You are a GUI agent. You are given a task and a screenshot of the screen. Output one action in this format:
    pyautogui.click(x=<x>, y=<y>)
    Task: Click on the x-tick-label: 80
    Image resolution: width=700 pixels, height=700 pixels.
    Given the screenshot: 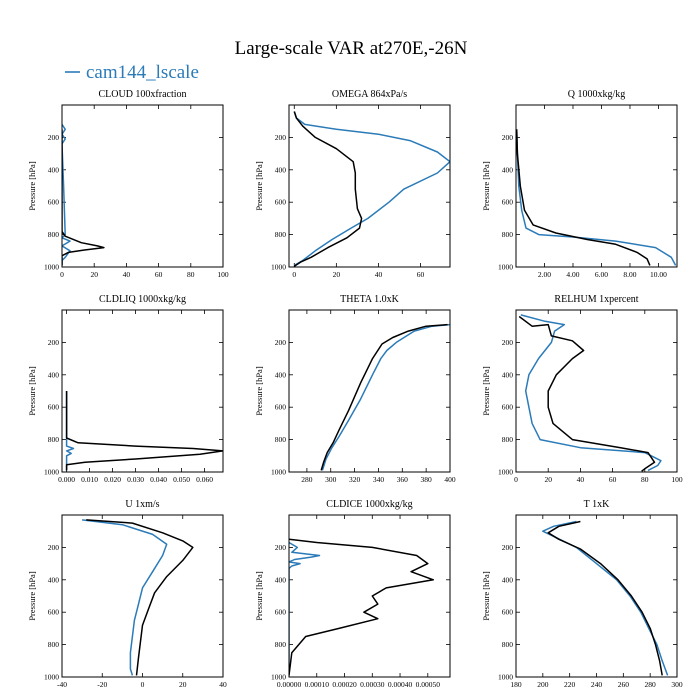 What is the action you would take?
    pyautogui.click(x=191, y=274)
    